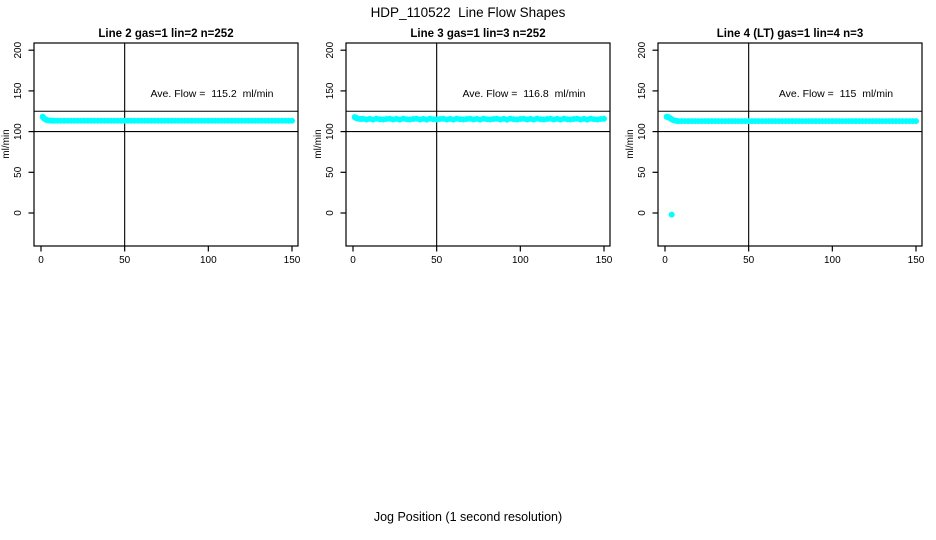 This screenshot has height=540, width=936. I want to click on plot-title: HDP_110522 Line Flow Shapes, so click(468, 12).